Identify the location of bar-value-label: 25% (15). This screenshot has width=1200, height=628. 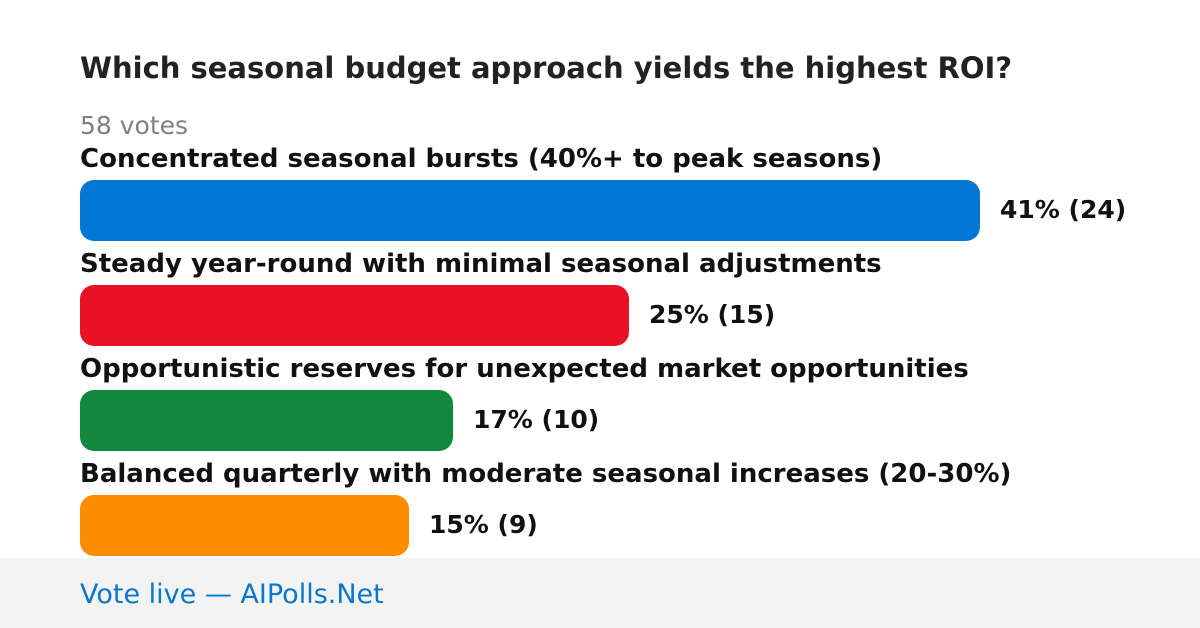
(712, 314).